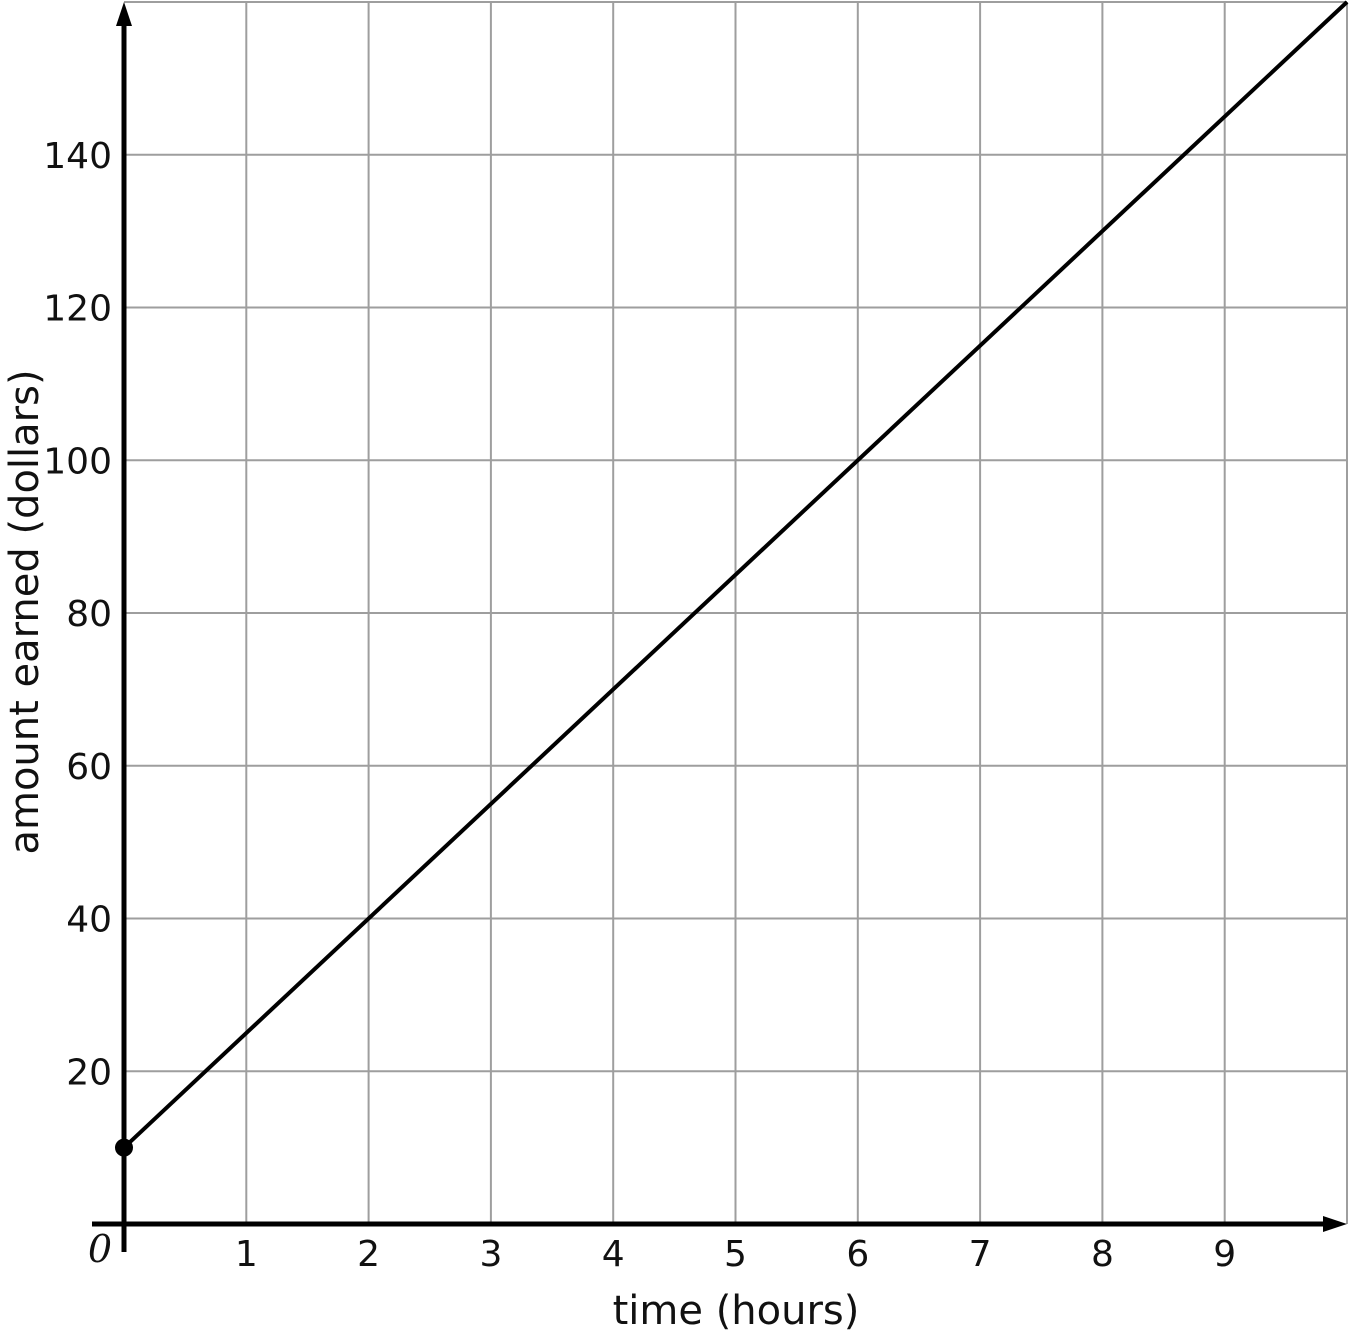 The height and width of the screenshot is (1334, 1350). Describe the element at coordinates (1335, 1224) in the screenshot. I see `x-axis-arrow` at that location.